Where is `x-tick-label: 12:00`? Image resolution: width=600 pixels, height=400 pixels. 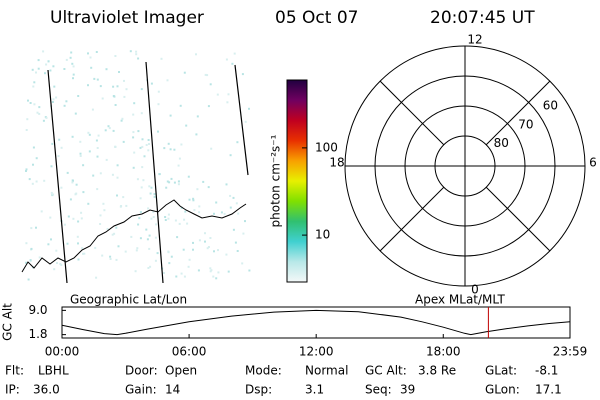
x-tick-label: 12:00 is located at coordinates (316, 352).